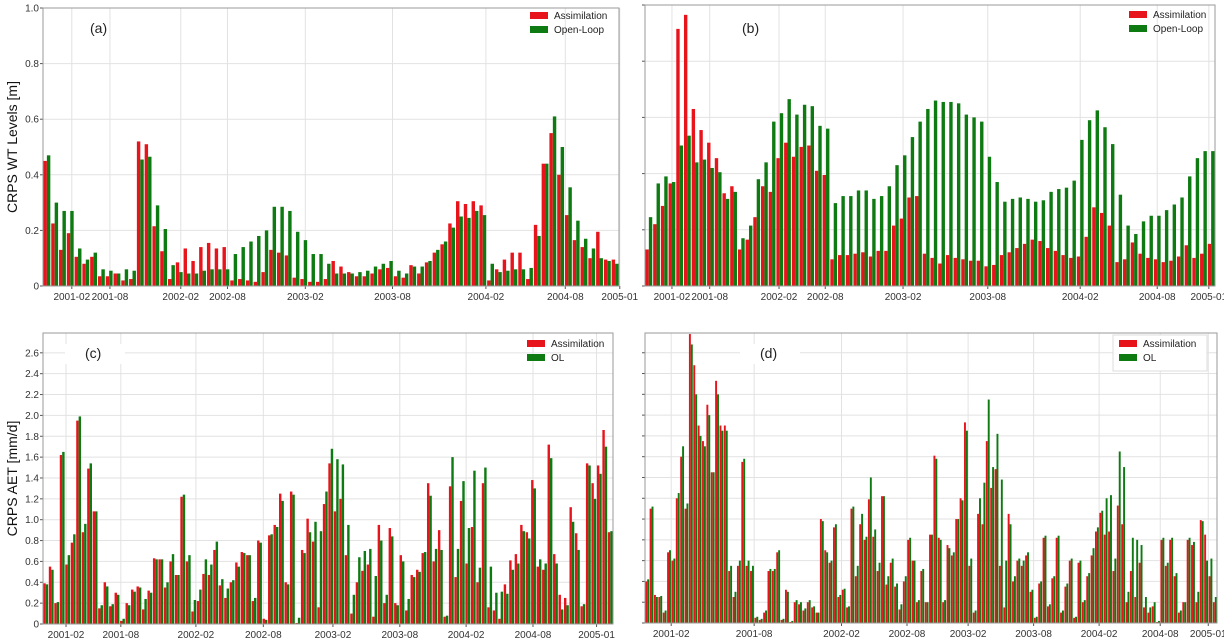 The width and height of the screenshot is (1224, 642). What do you see at coordinates (1150, 358) in the screenshot?
I see `legend-label: OL` at bounding box center [1150, 358].